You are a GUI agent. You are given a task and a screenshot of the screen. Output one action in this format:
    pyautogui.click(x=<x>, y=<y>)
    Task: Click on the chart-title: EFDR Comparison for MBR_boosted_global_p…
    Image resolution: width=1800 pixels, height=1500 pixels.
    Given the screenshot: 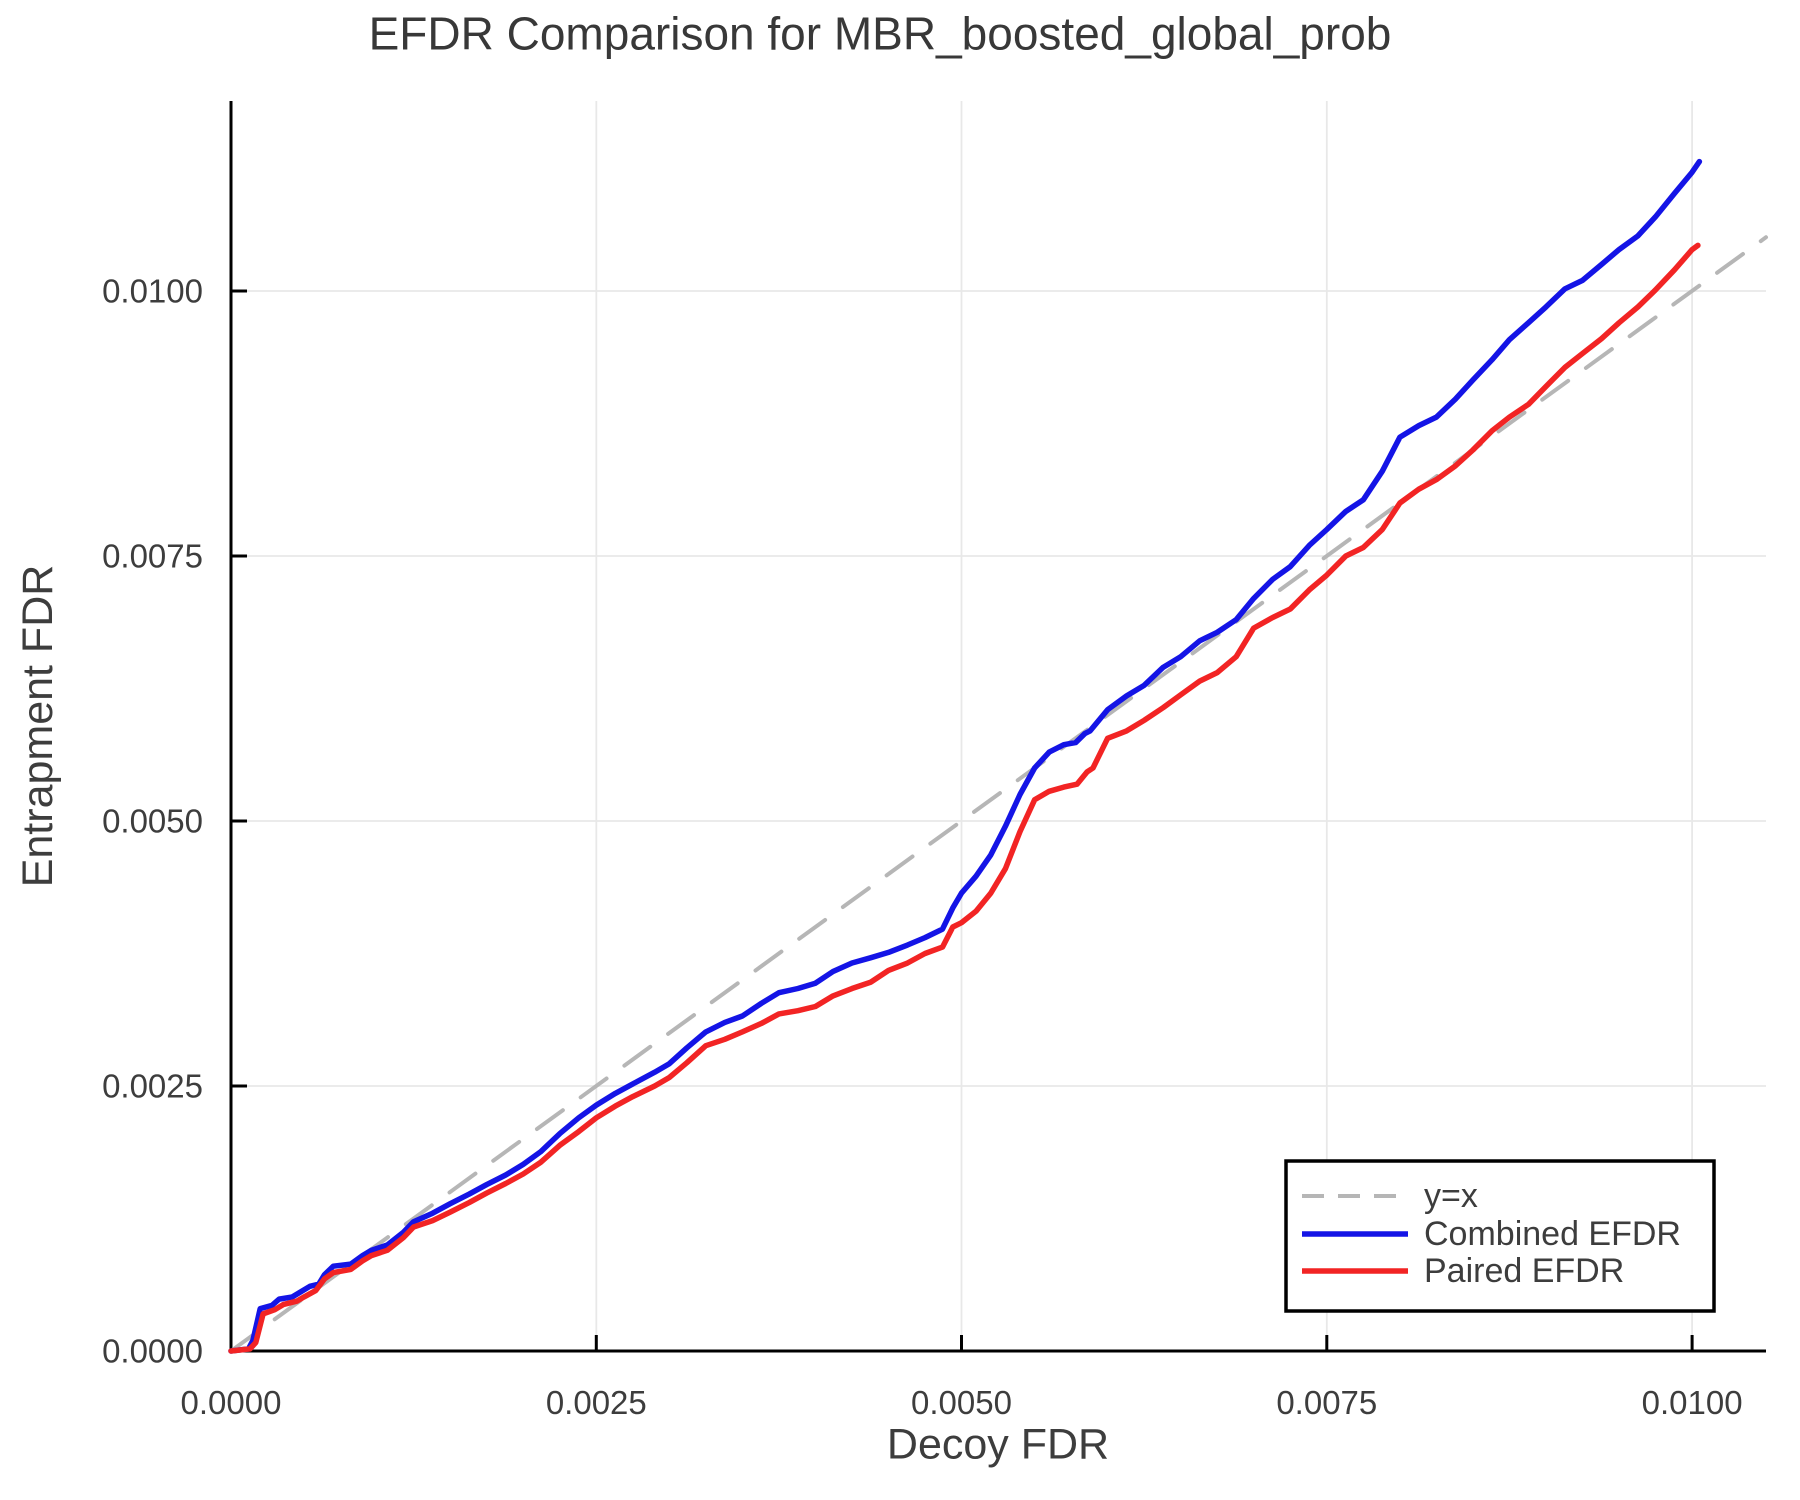 What is the action you would take?
    pyautogui.click(x=880, y=34)
    